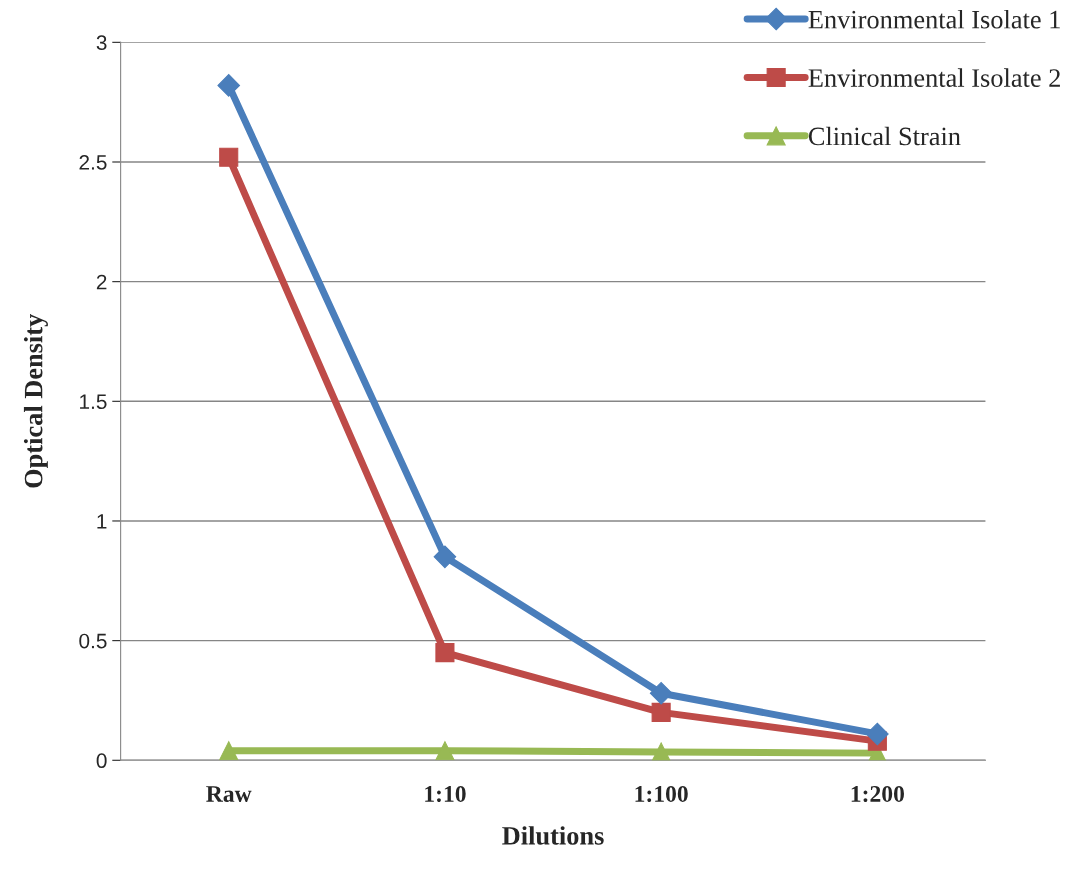 The width and height of the screenshot is (1077, 882). I want to click on y-tick-label: 3, so click(101, 43).